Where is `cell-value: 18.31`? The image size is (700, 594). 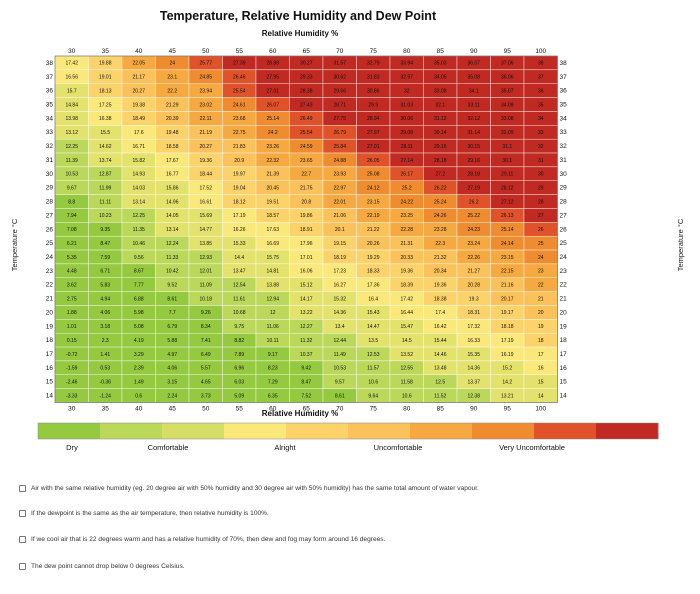
cell-value: 18.31 is located at coordinates (473, 313).